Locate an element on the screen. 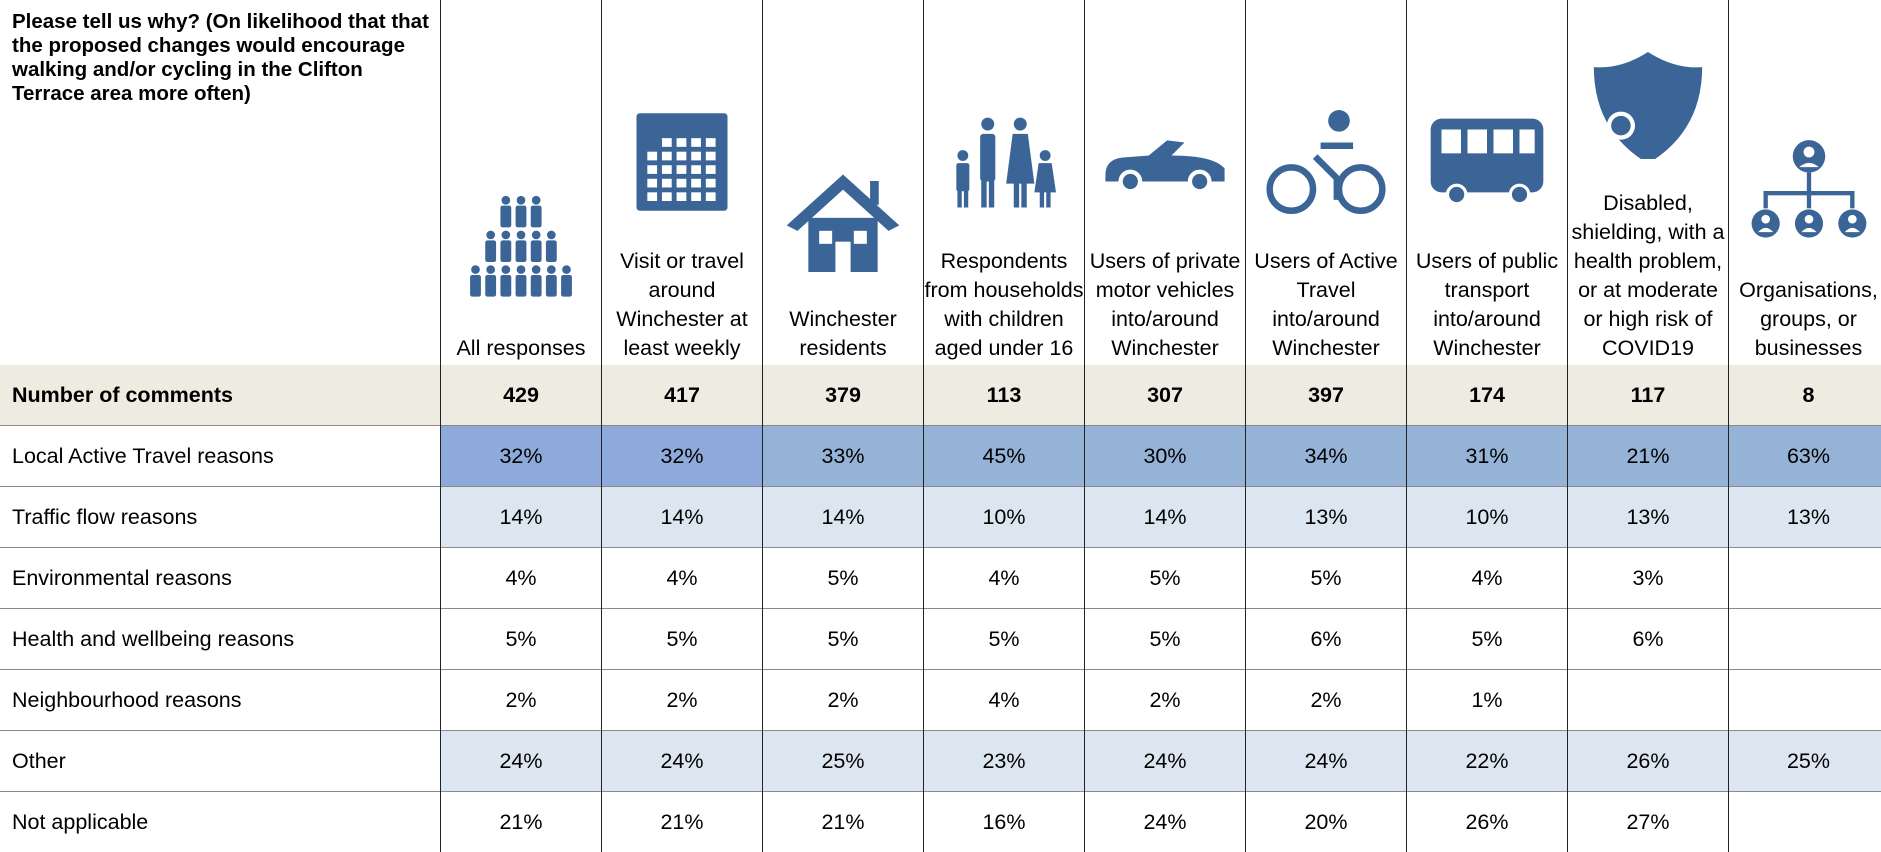 The height and width of the screenshot is (852, 1881). cell: 307 is located at coordinates (1165, 395).